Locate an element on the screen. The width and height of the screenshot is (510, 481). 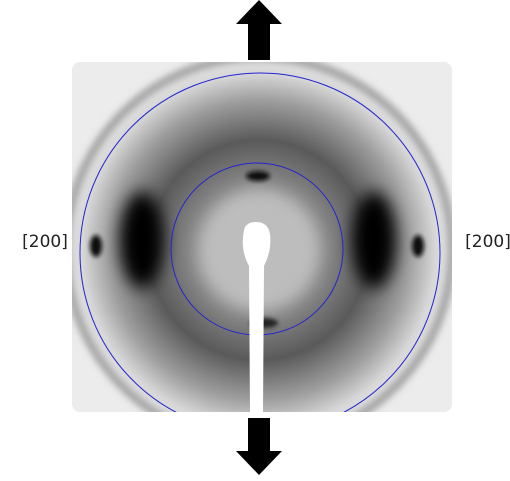
spot-right is located at coordinates (418, 246).